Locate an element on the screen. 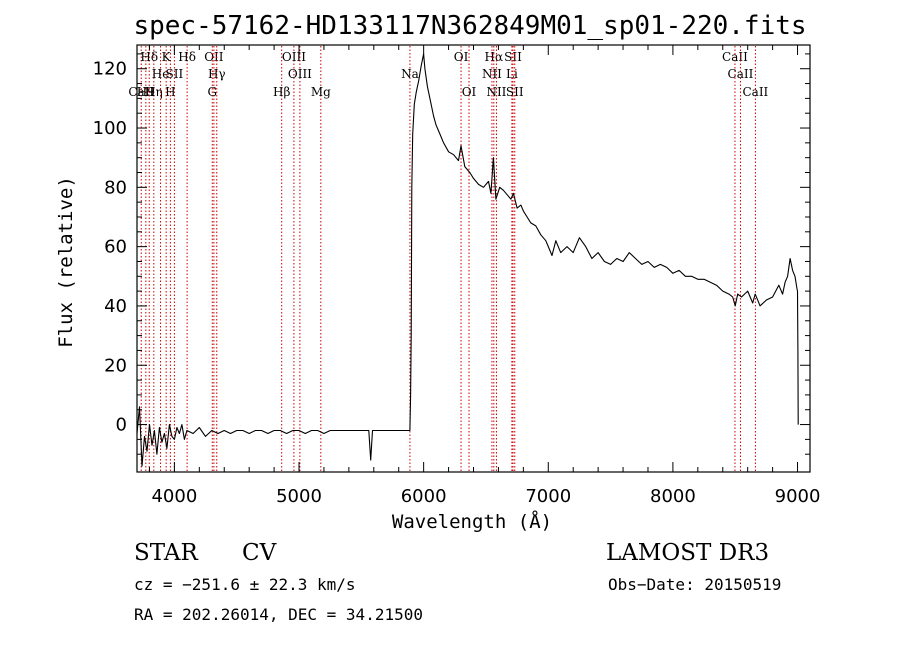 The height and width of the screenshot is (649, 900). line-marker-label: Hγ is located at coordinates (217, 74).